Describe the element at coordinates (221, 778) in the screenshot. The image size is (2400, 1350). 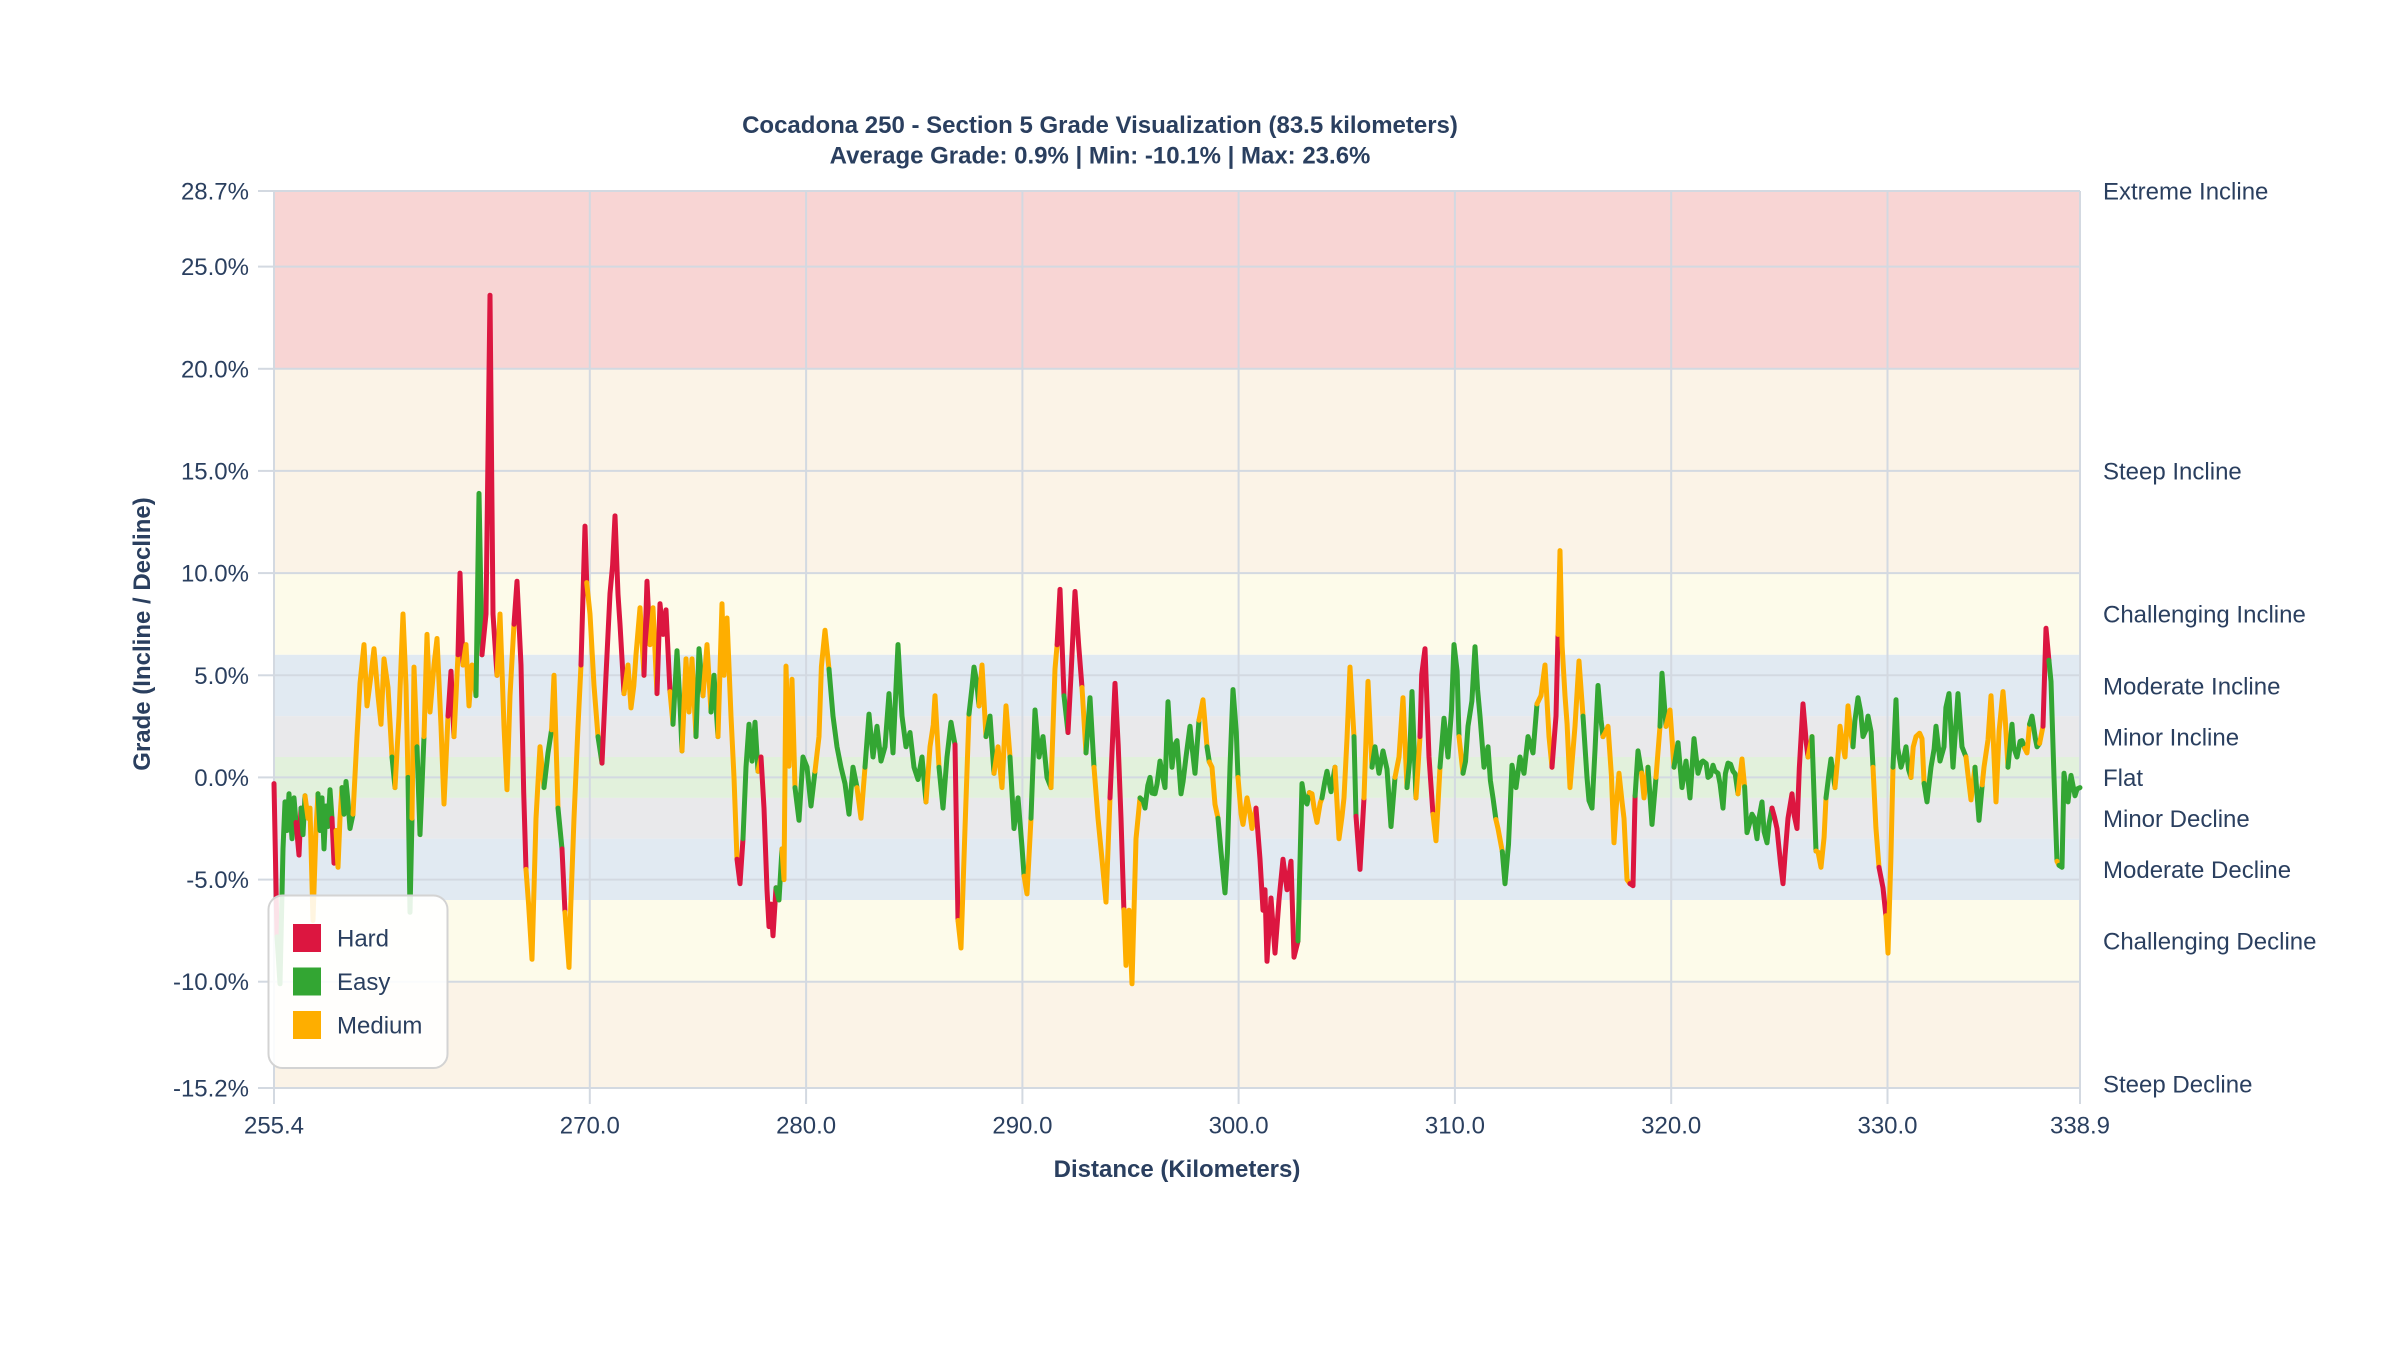
I see `svg-text: 0.0%` at that location.